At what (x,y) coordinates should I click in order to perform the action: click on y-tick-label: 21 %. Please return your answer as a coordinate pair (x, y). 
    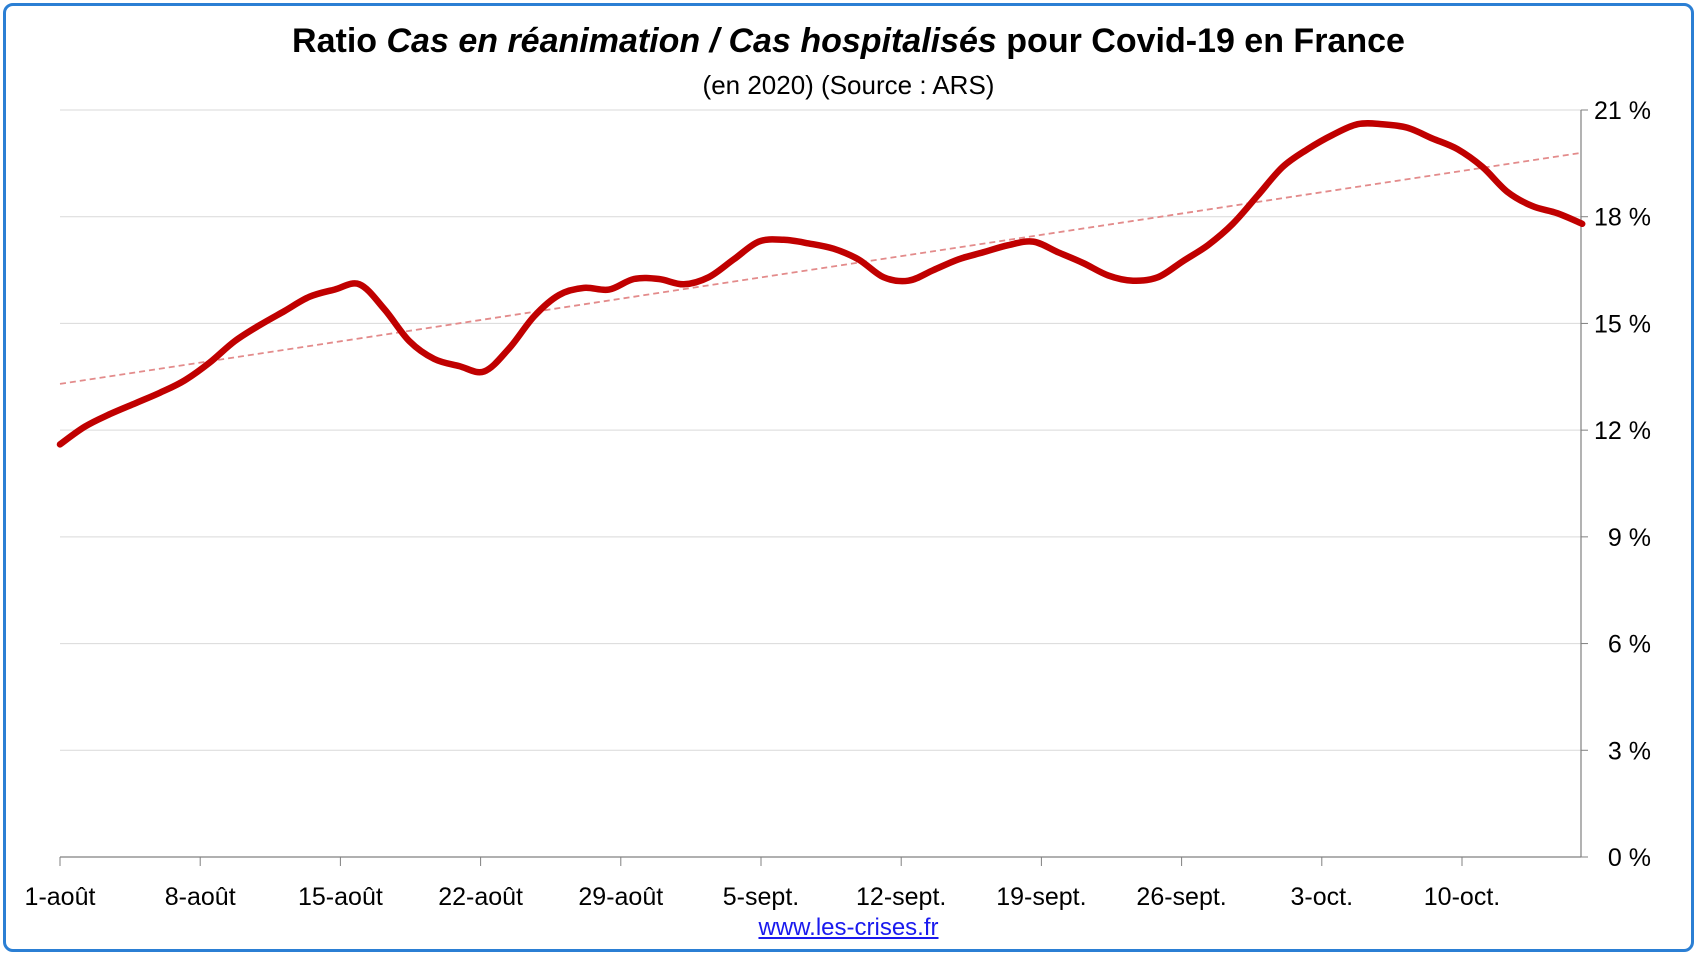
    Looking at the image, I should click on (1622, 111).